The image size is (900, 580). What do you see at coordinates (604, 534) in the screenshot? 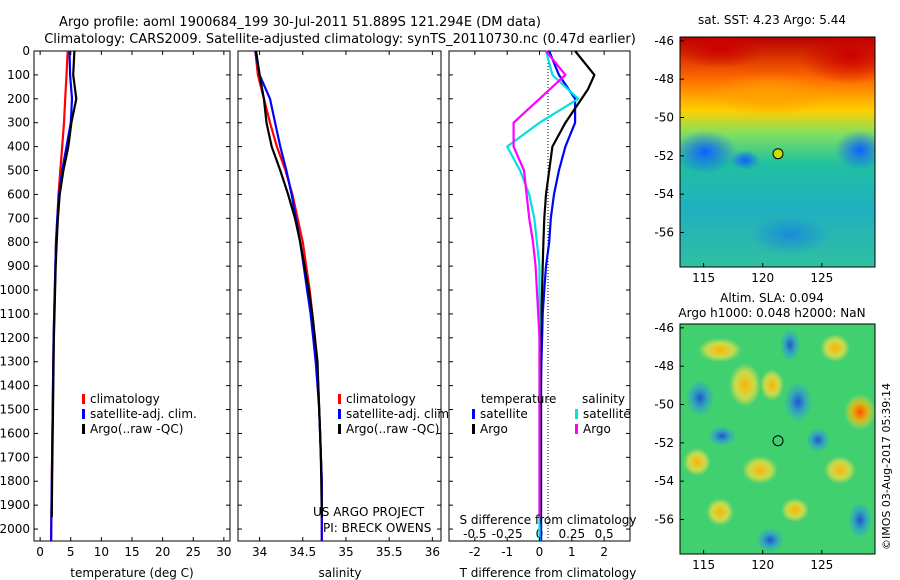
I see `s-diff-tick-label: 0.5` at bounding box center [604, 534].